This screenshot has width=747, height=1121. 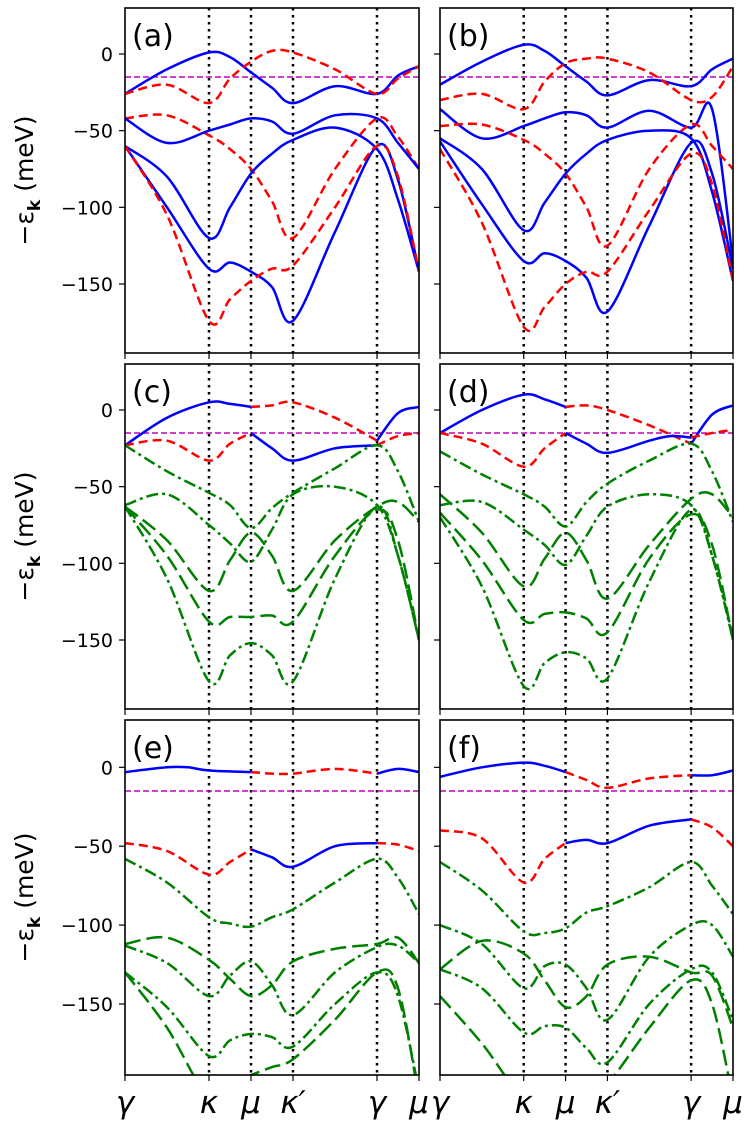 What do you see at coordinates (24, 874) in the screenshot?
I see `y-label-unit: (meV)` at bounding box center [24, 874].